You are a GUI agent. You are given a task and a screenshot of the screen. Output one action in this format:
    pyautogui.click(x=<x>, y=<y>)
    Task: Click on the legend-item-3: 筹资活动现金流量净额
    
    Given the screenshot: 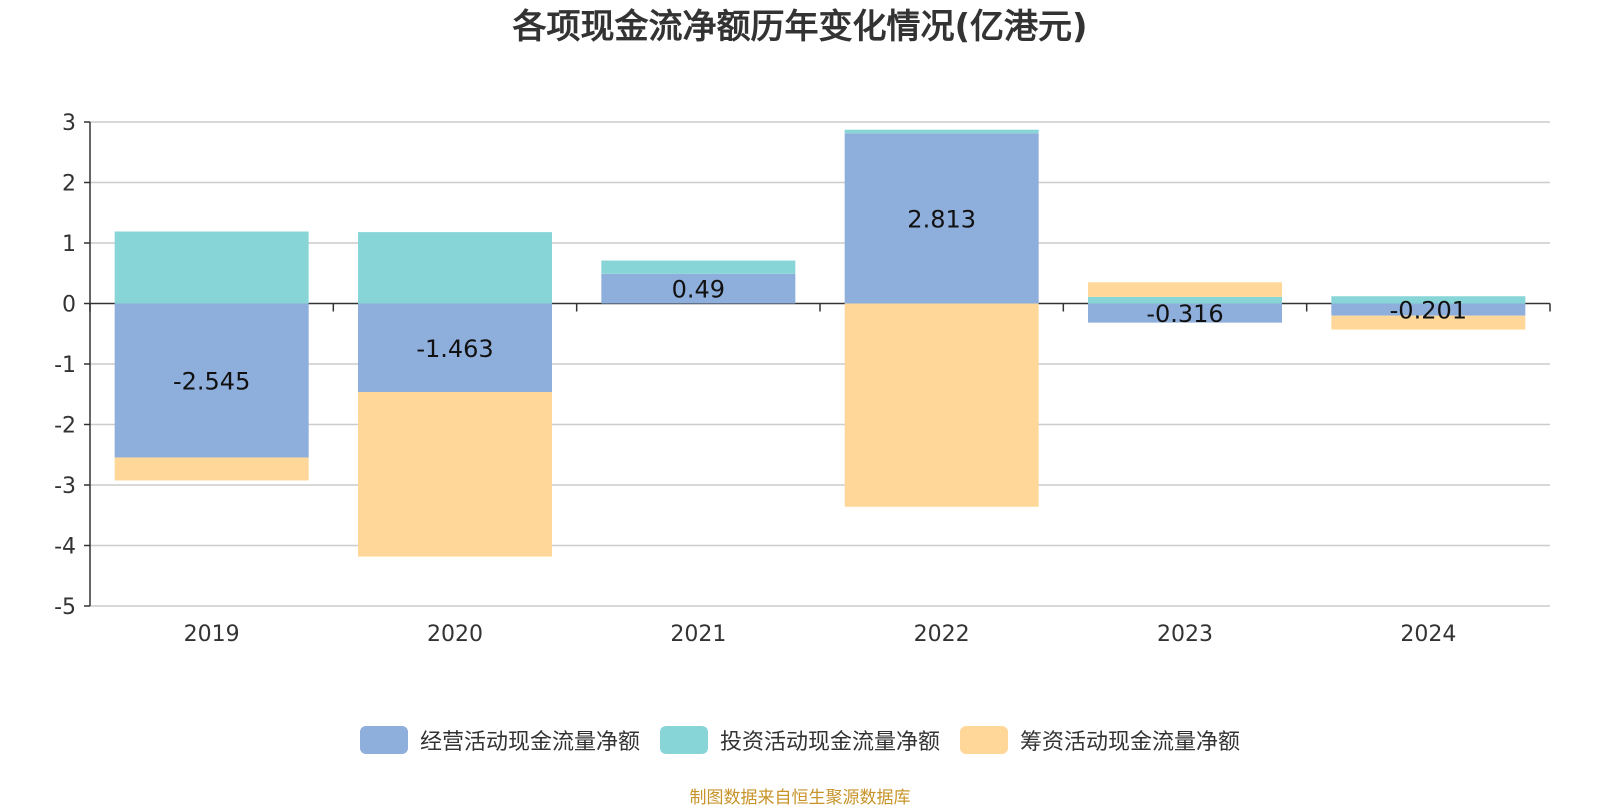 What is the action you would take?
    pyautogui.click(x=1100, y=740)
    